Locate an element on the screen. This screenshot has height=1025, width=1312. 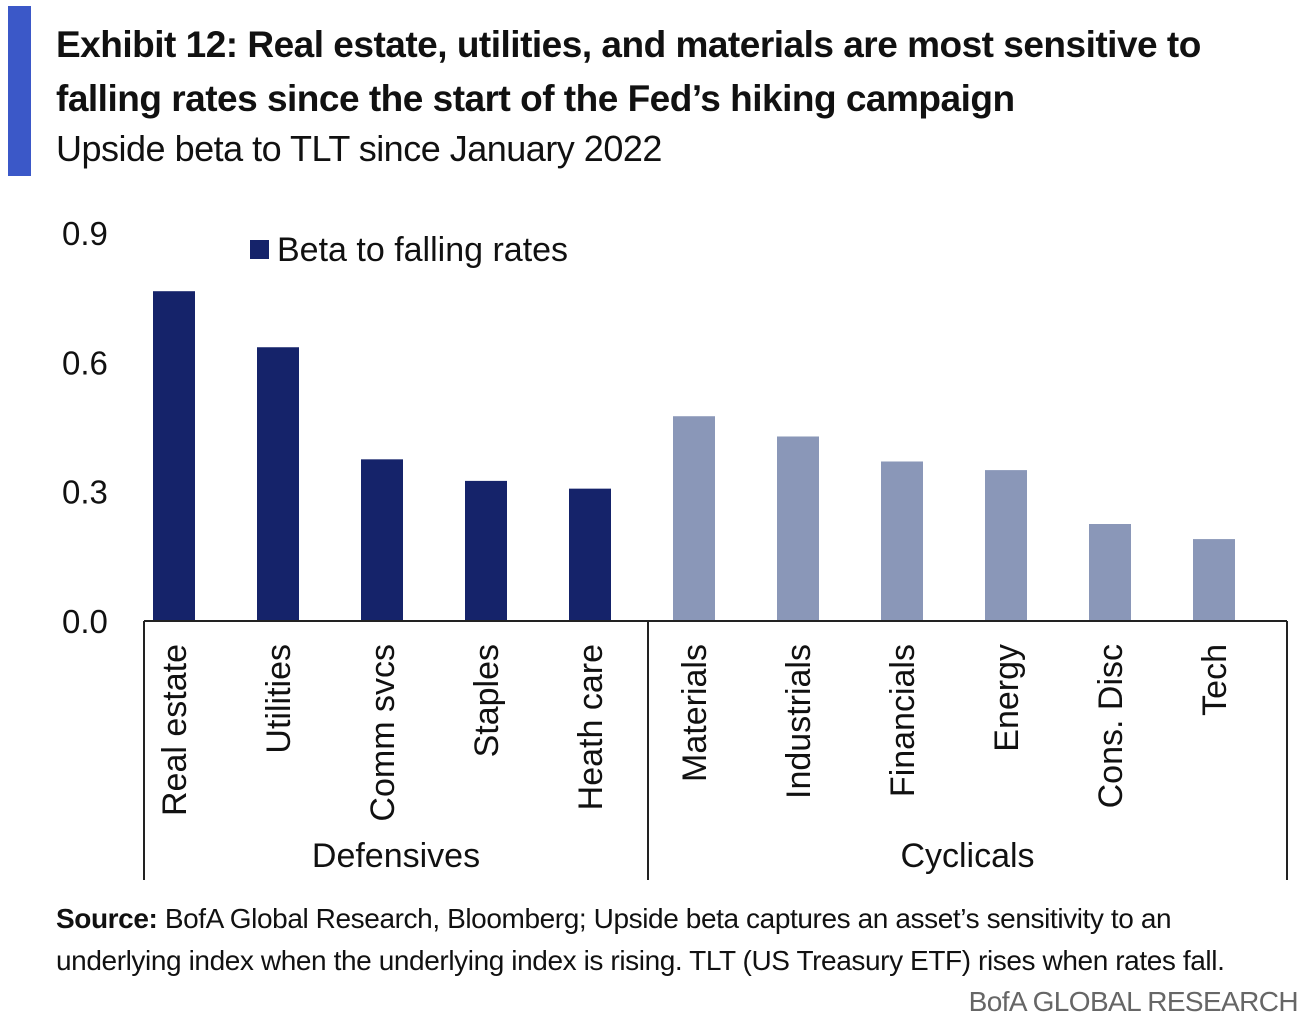
group-label: Cyclicals is located at coordinates (967, 856).